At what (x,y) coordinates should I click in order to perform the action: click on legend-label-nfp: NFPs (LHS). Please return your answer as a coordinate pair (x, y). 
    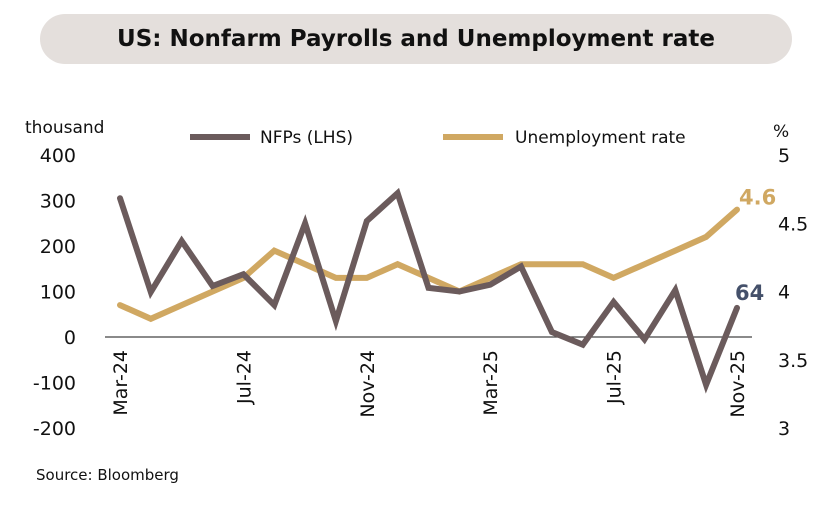
    Looking at the image, I should click on (306, 138).